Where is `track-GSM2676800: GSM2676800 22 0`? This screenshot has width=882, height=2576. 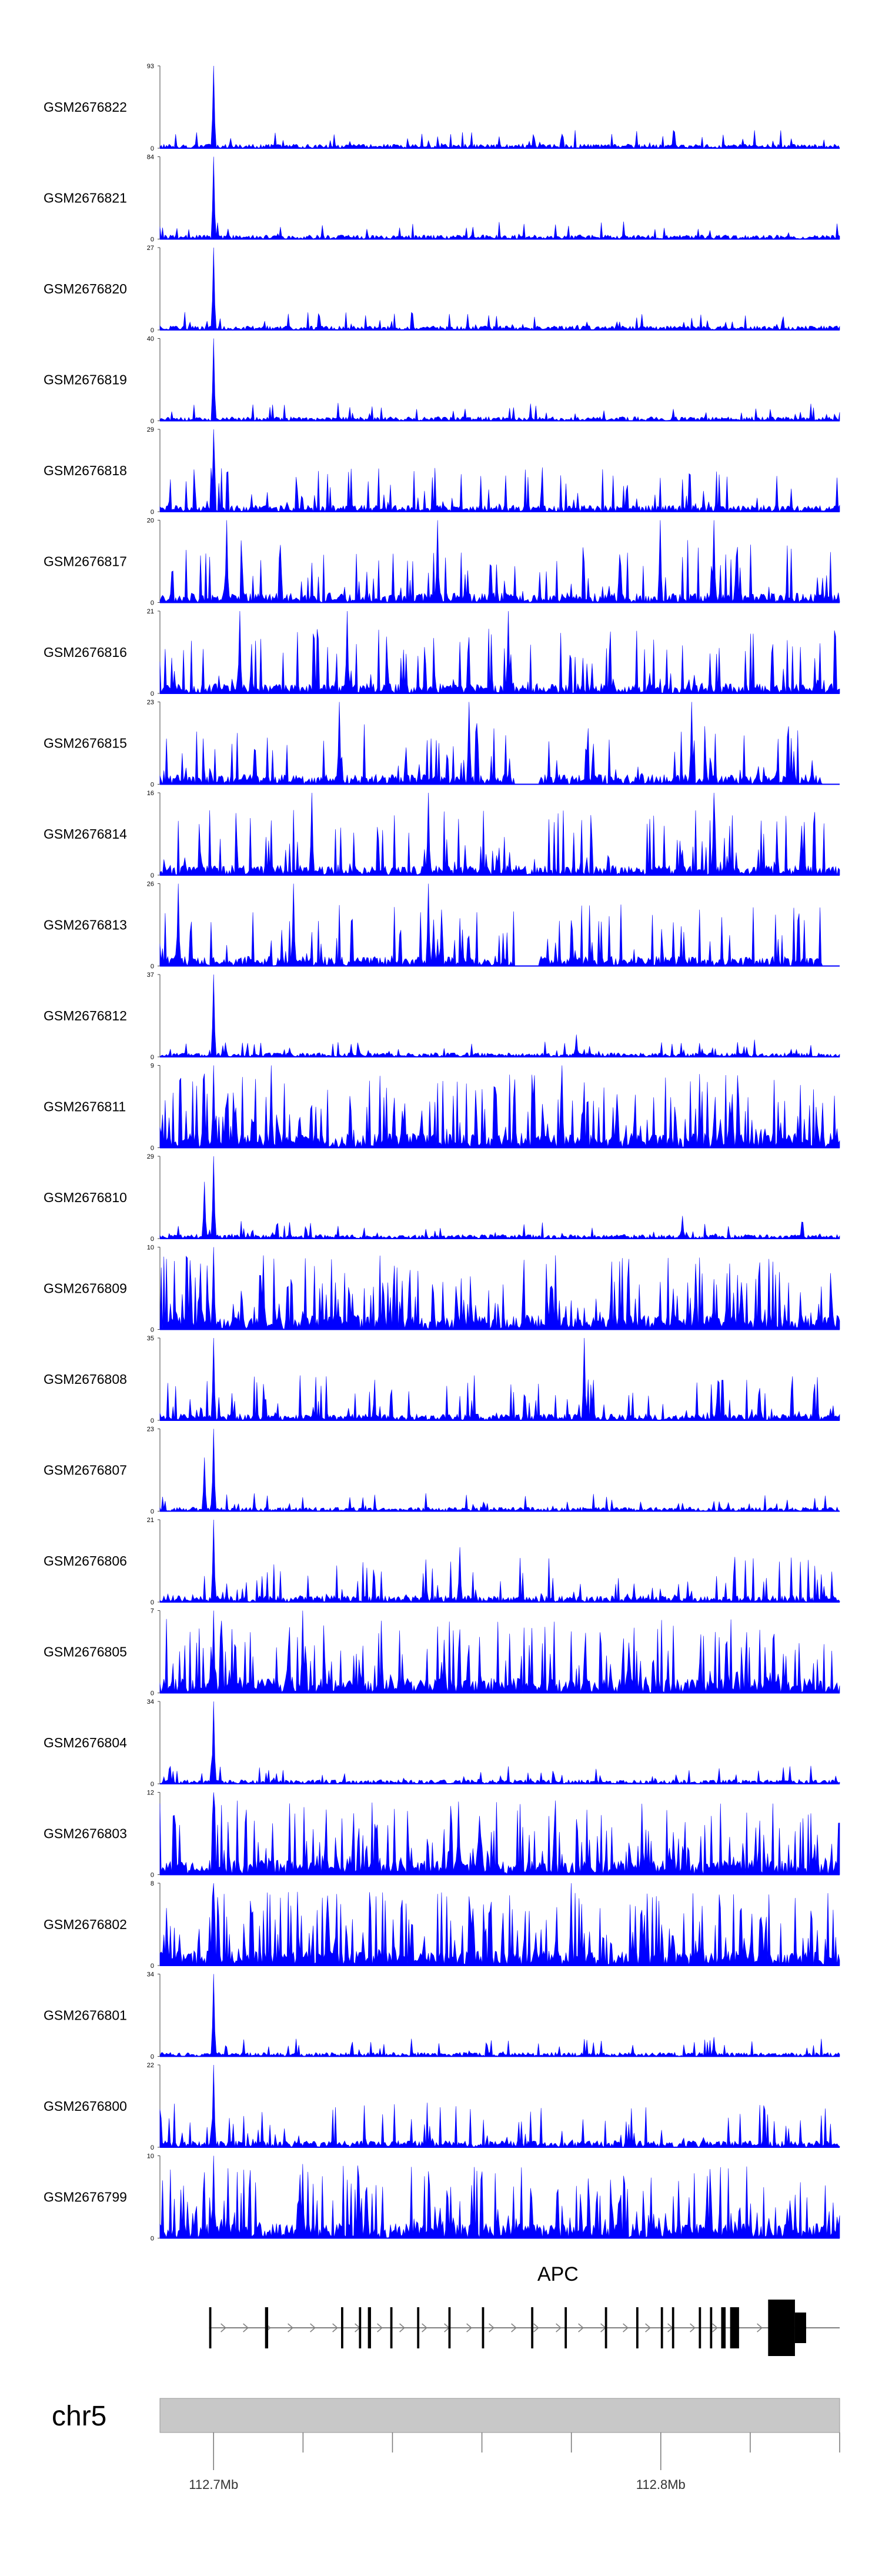 track-GSM2676800: GSM2676800 22 0 is located at coordinates (442, 2106).